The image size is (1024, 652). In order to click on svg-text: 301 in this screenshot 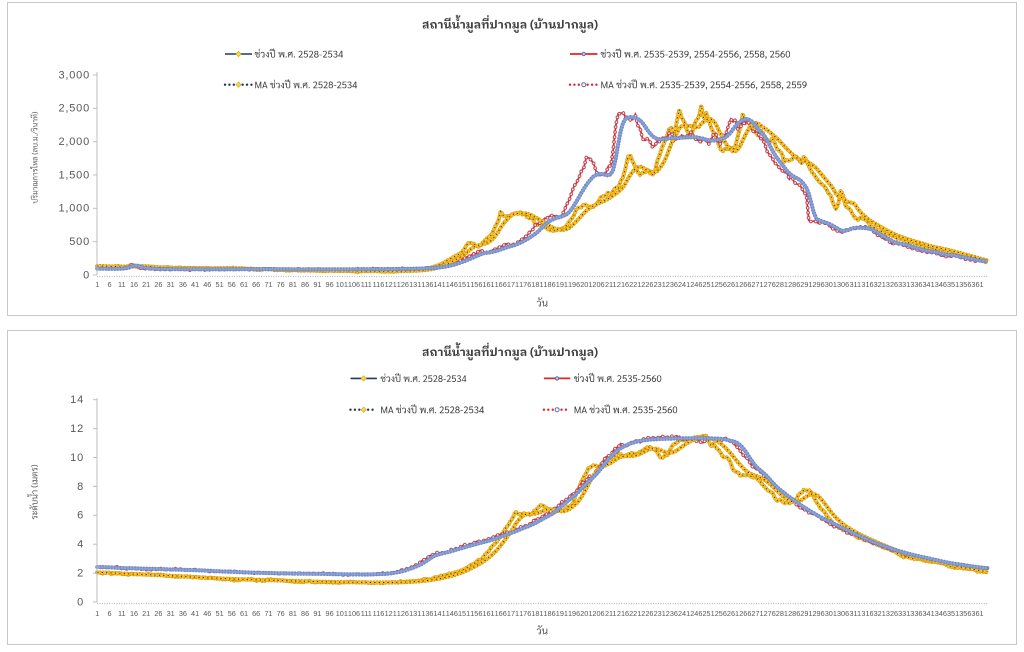, I will do `click(831, 284)`.